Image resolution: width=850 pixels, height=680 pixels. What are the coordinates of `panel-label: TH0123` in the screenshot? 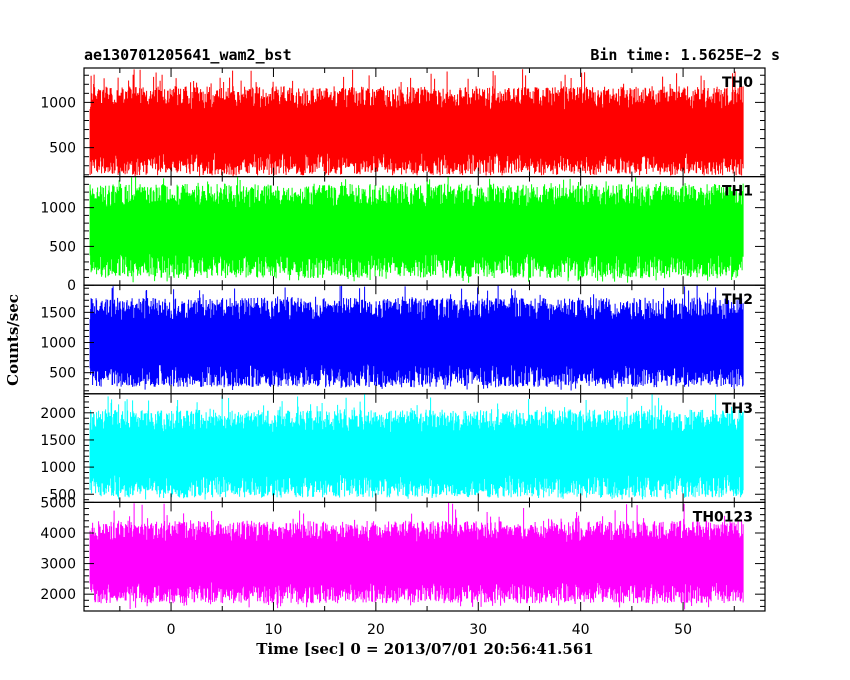 It's located at (723, 517).